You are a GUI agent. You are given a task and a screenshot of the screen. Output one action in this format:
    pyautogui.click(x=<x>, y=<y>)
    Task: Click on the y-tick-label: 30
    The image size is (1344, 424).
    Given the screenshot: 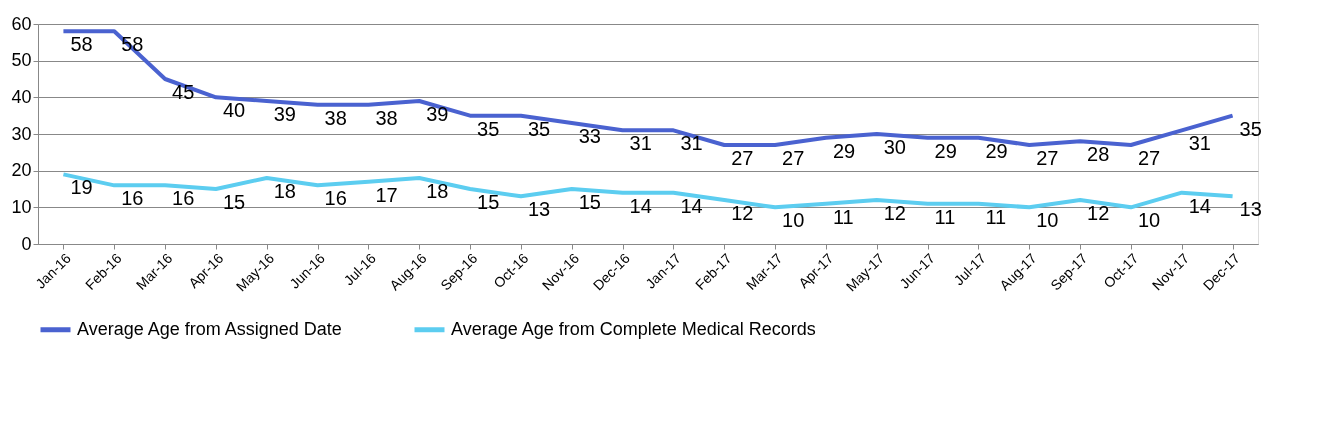 What is the action you would take?
    pyautogui.click(x=21, y=133)
    